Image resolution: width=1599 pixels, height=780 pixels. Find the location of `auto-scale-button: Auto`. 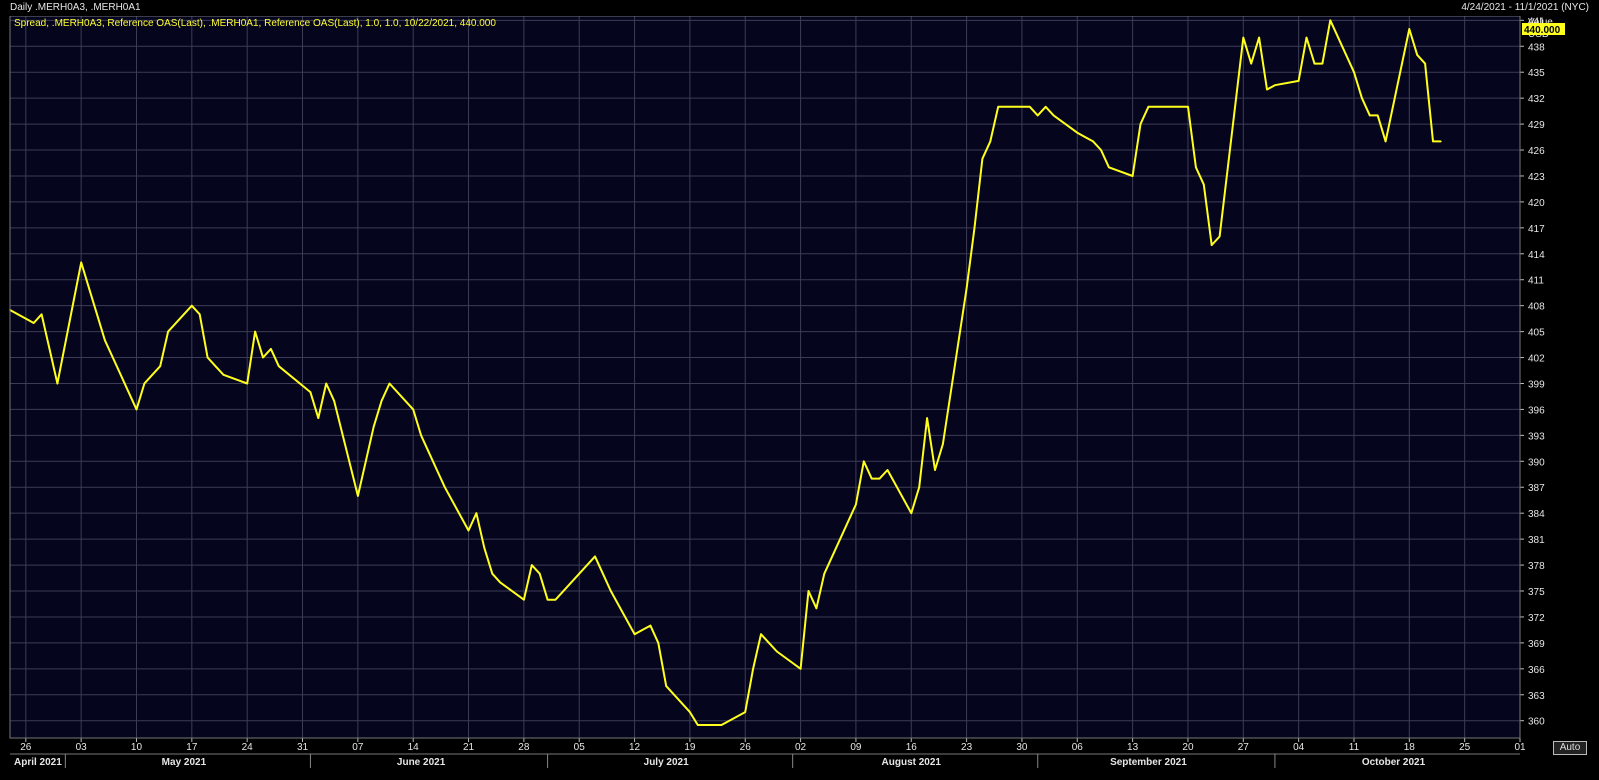

auto-scale-button: Auto is located at coordinates (1570, 748).